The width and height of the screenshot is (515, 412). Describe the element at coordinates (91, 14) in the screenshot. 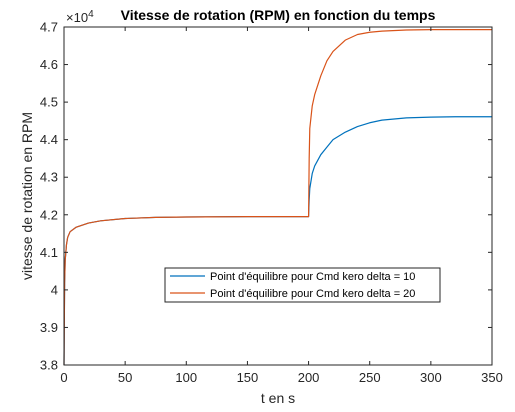

I see `y-exponent-power: 4` at that location.